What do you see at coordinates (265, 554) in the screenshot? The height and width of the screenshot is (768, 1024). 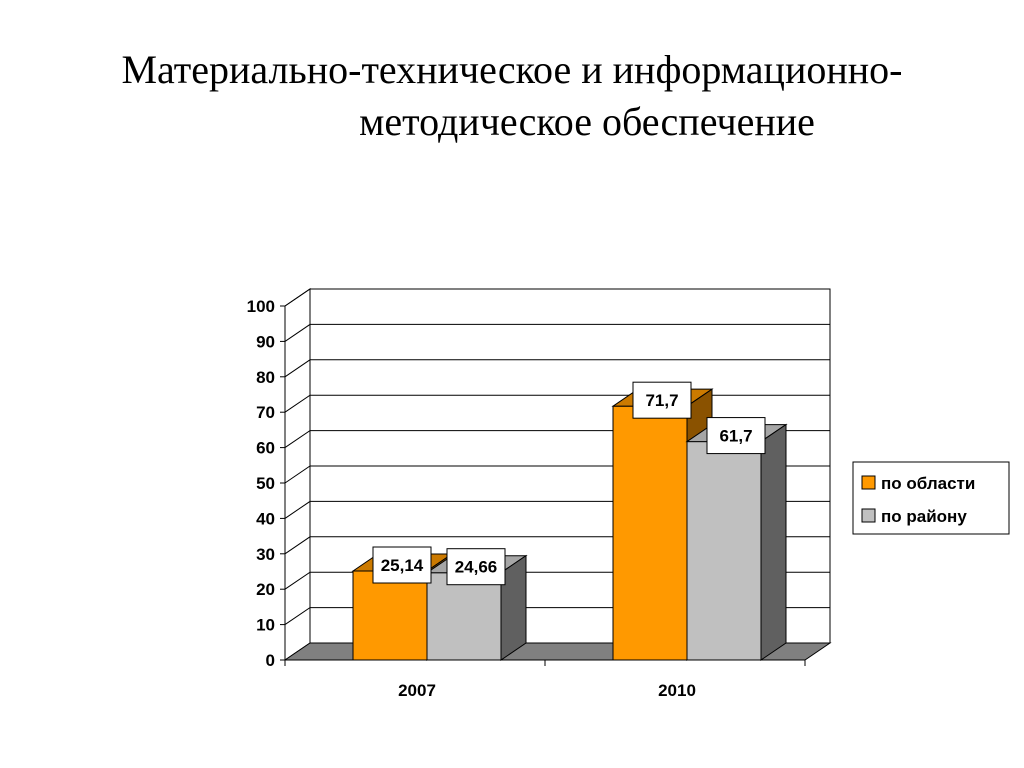 I see `y-tick-label: 30` at bounding box center [265, 554].